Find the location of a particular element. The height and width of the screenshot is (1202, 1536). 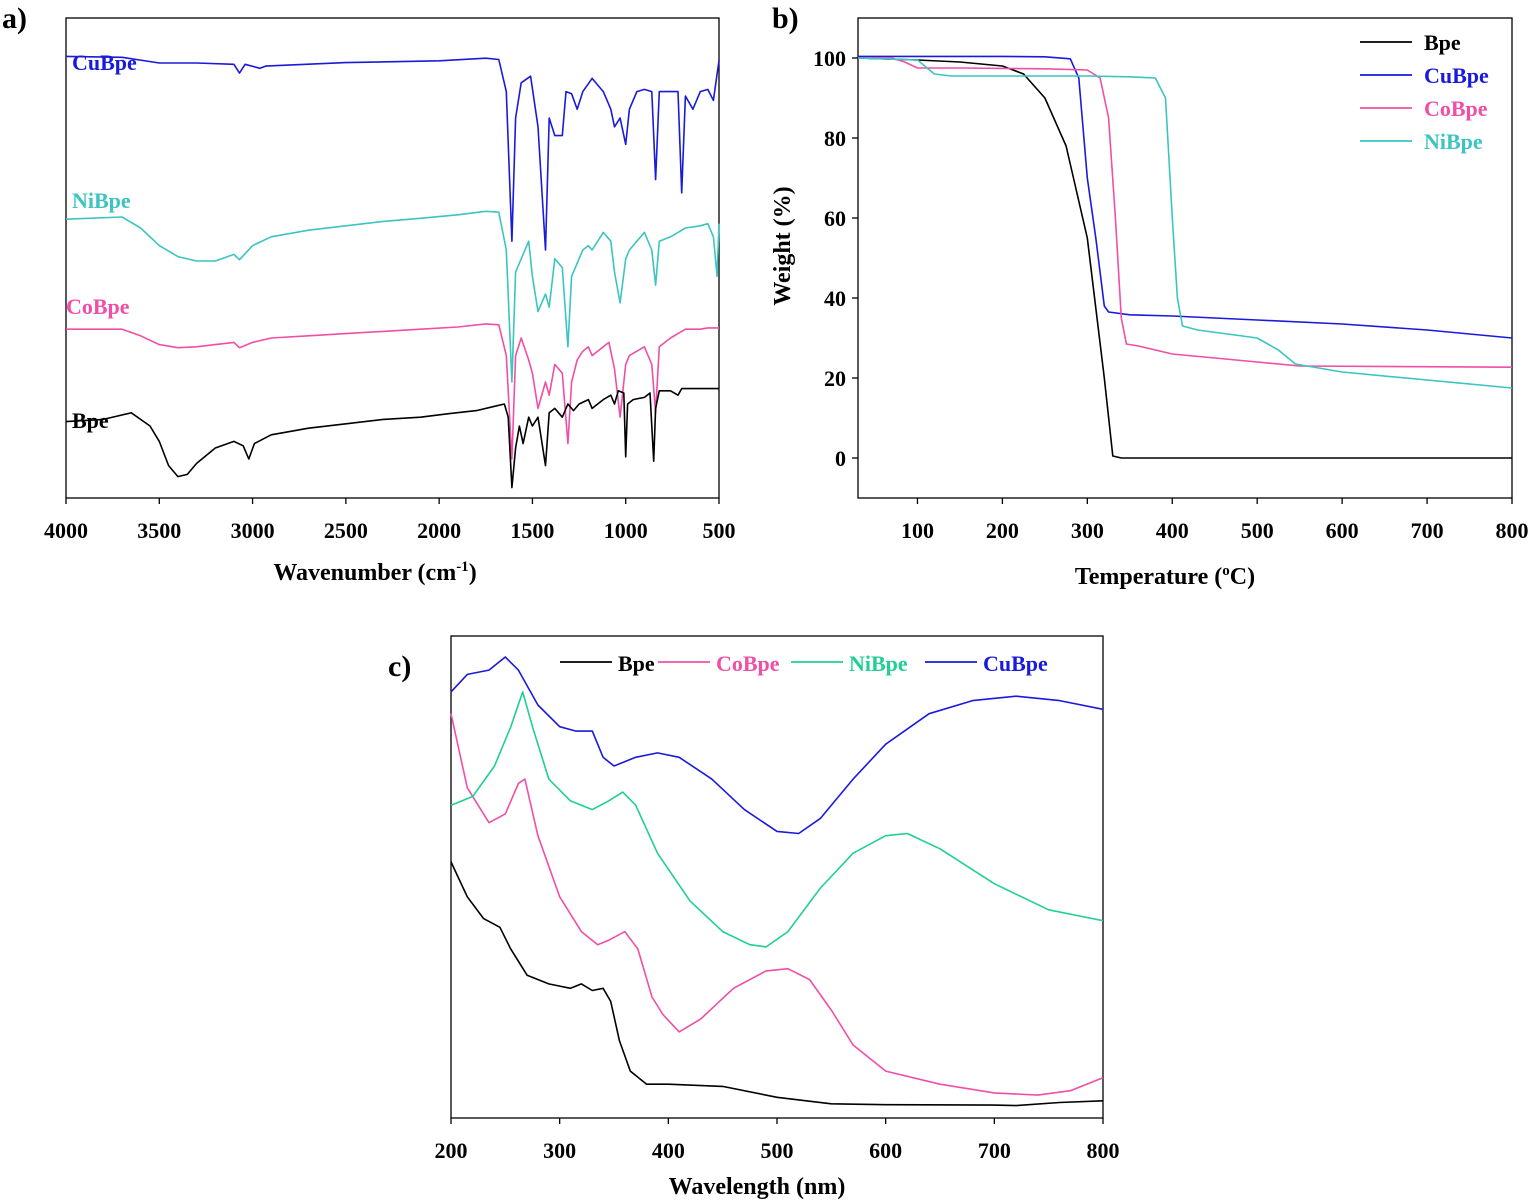

b-x-tick-label-400: 400 is located at coordinates (1172, 530).